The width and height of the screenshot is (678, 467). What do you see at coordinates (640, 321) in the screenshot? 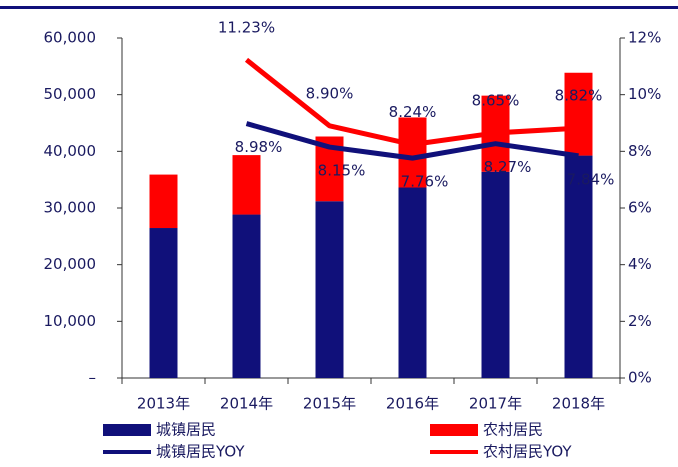
I see `y2-tick-label: 2%` at bounding box center [640, 321].